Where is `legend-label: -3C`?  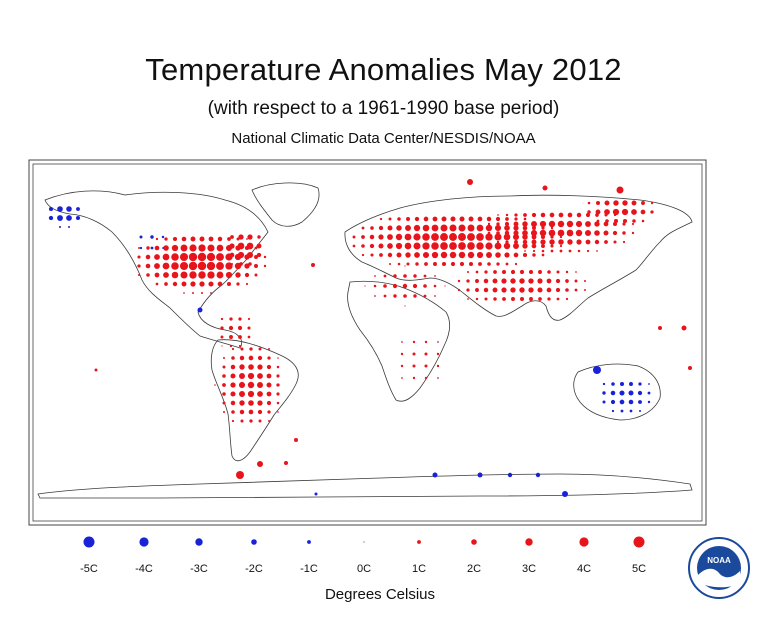 legend-label: -3C is located at coordinates (199, 569).